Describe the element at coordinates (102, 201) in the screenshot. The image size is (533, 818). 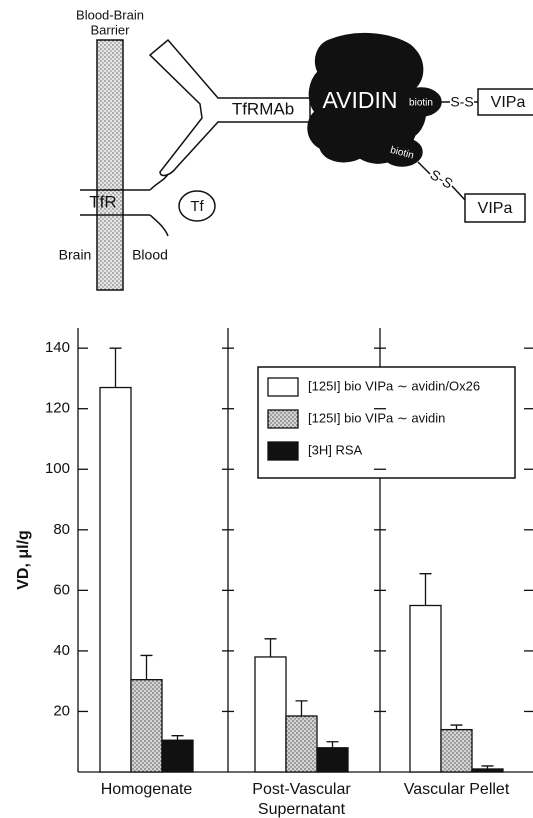
I see `receptor-label: TfR` at that location.